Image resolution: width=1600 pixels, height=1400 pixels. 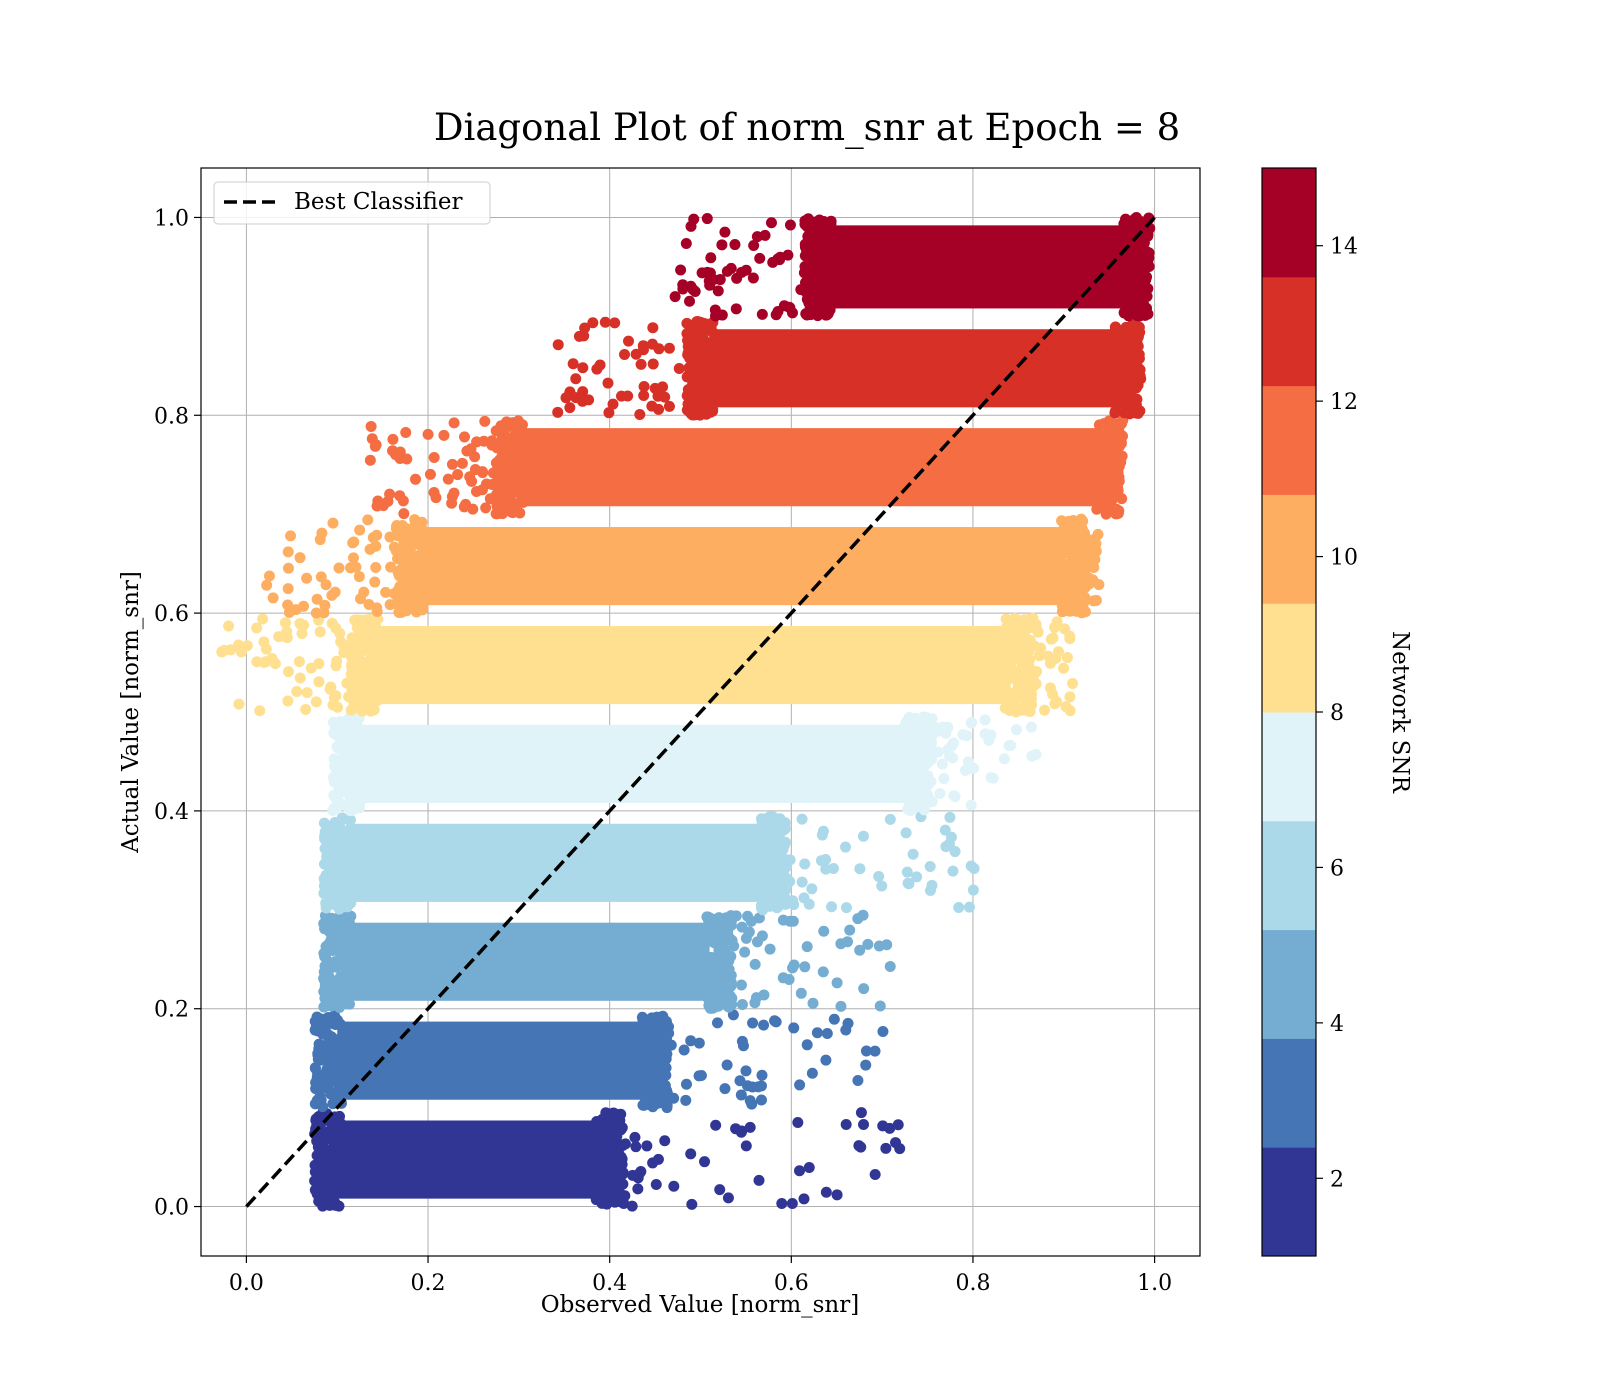 What do you see at coordinates (1337, 868) in the screenshot?
I see `colorbar-tick-label: 6` at bounding box center [1337, 868].